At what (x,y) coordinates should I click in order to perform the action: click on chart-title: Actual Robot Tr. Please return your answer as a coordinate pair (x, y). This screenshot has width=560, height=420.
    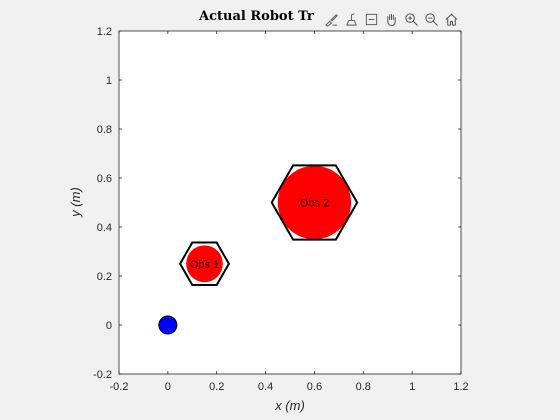
    Looking at the image, I should click on (256, 16).